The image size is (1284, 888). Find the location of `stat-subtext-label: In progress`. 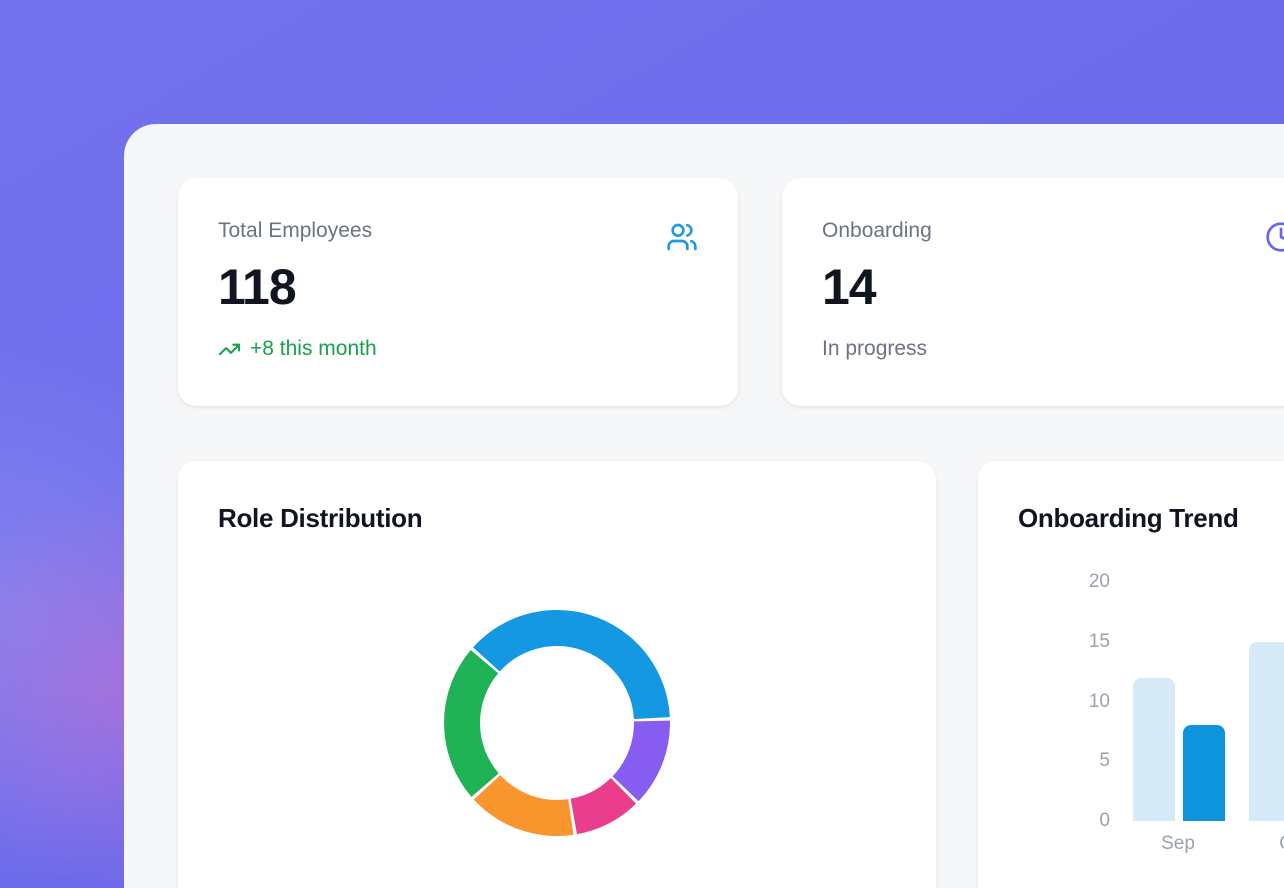

stat-subtext-label: In progress is located at coordinates (875, 348).